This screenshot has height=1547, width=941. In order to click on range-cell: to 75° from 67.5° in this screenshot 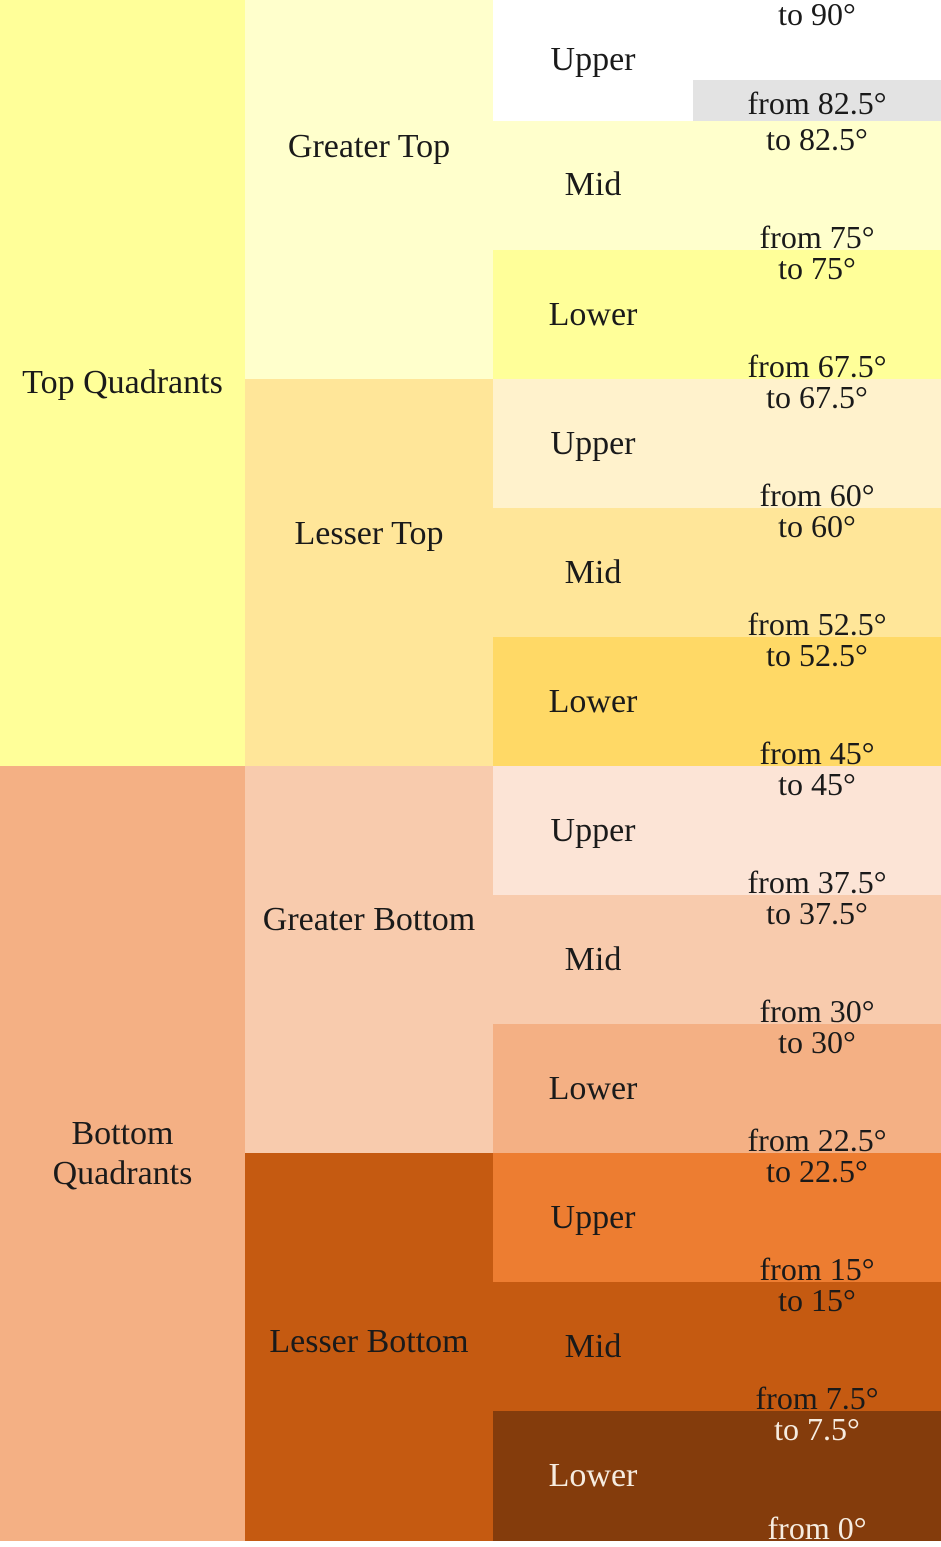, I will do `click(817, 317)`.